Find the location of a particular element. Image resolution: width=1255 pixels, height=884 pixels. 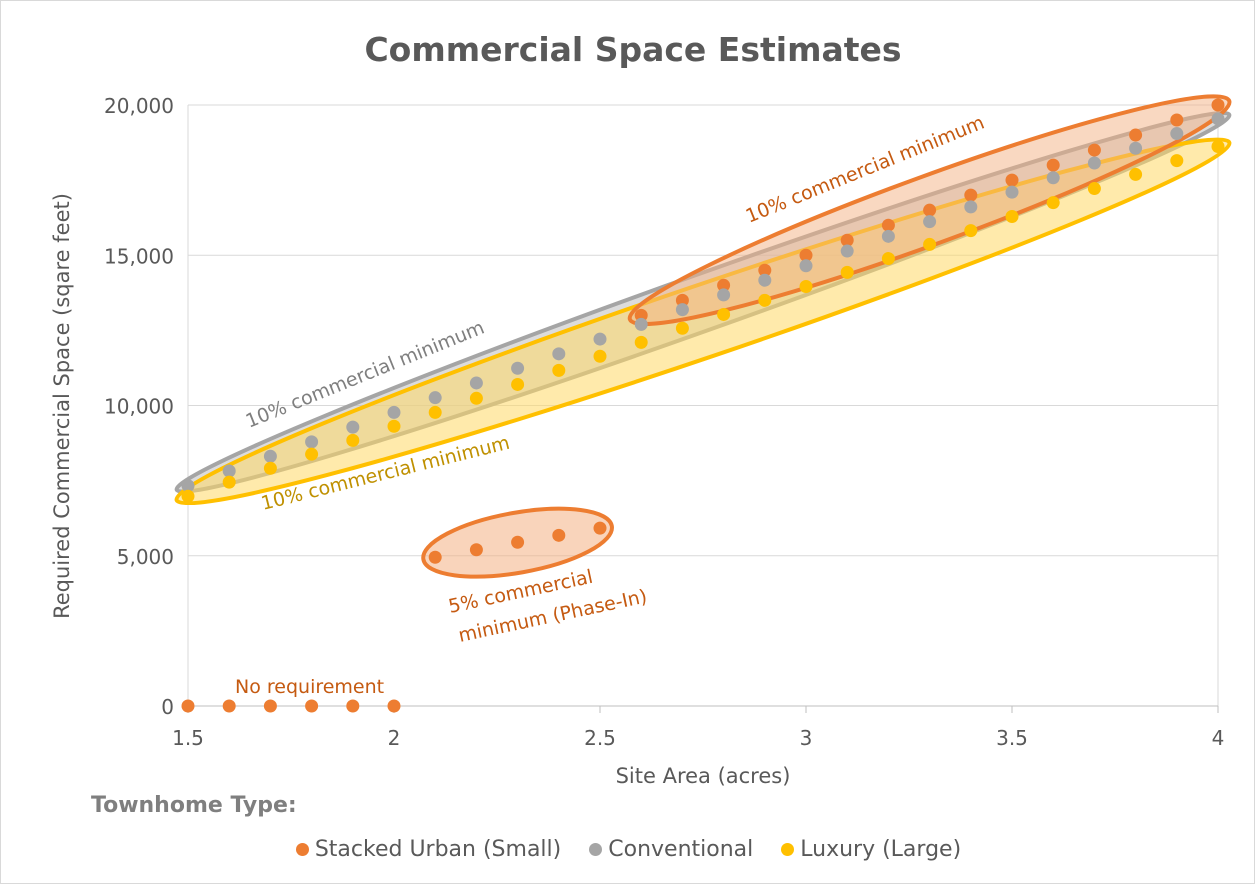

y-tick-label: 5,000 is located at coordinates (145, 557).